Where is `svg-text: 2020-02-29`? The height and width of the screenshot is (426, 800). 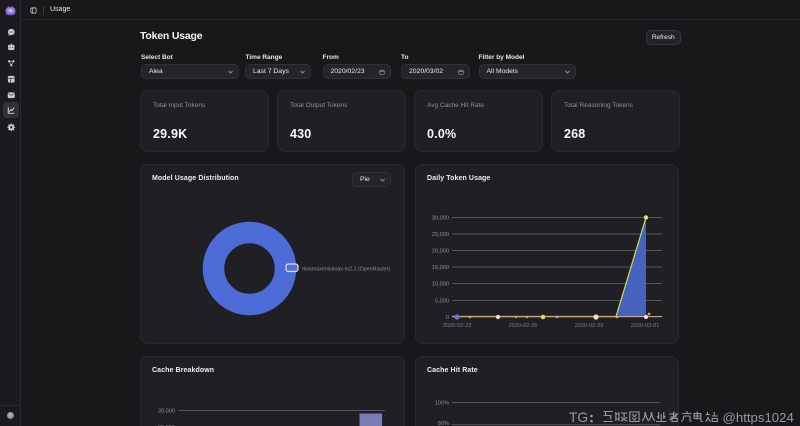
svg-text: 2020-02-29 is located at coordinates (589, 326).